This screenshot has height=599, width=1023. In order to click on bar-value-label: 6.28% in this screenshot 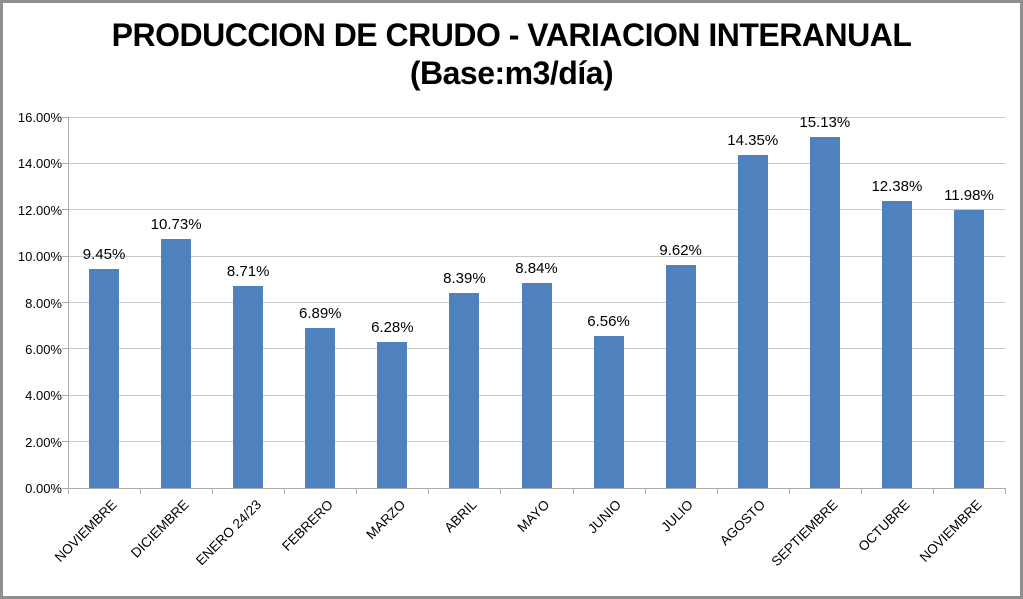, I will do `click(392, 328)`.